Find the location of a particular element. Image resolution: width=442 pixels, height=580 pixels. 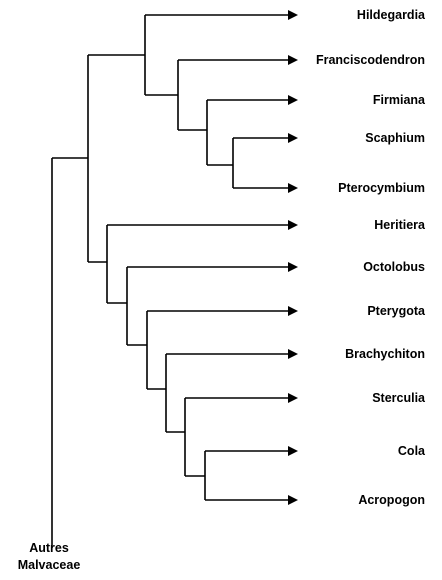

taxon-label-octolobus: Octolobus is located at coordinates (394, 267).